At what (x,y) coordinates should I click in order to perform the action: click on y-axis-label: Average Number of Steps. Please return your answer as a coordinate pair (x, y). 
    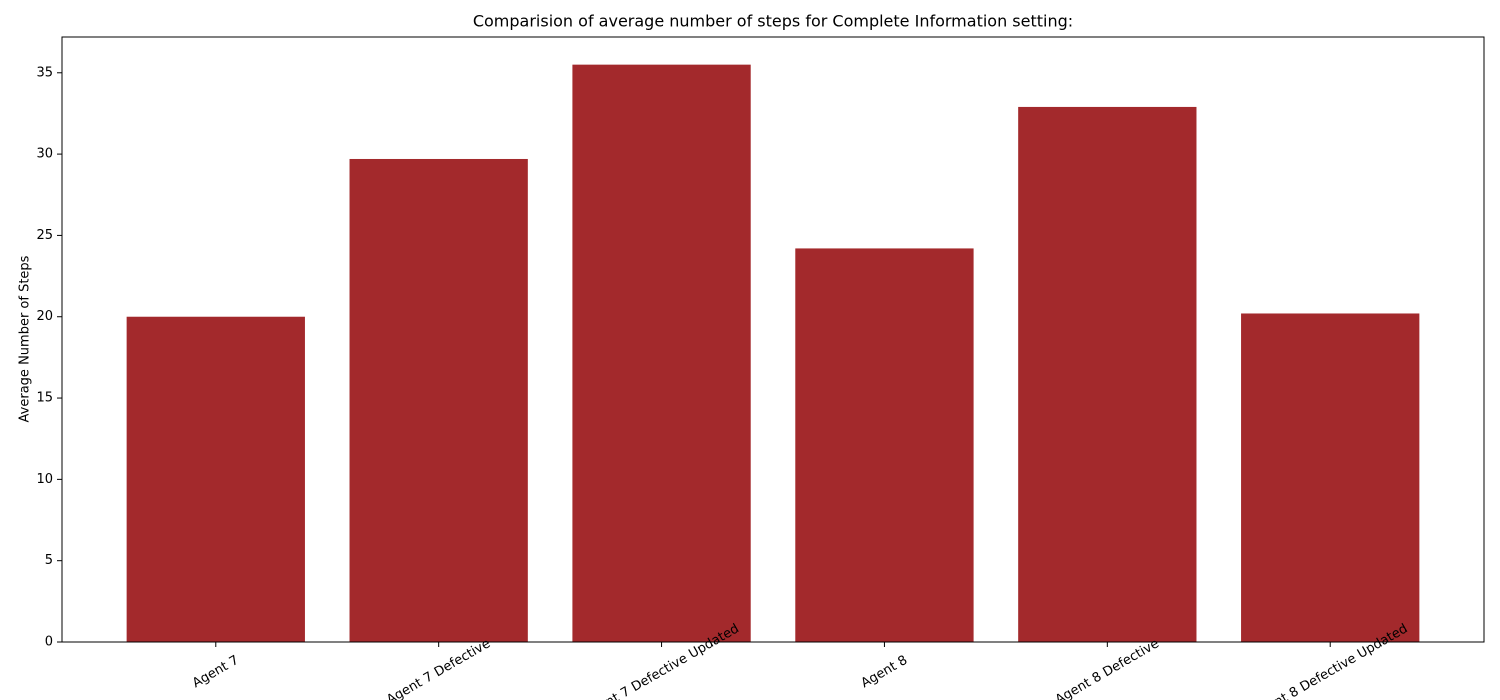
    Looking at the image, I should click on (25, 338).